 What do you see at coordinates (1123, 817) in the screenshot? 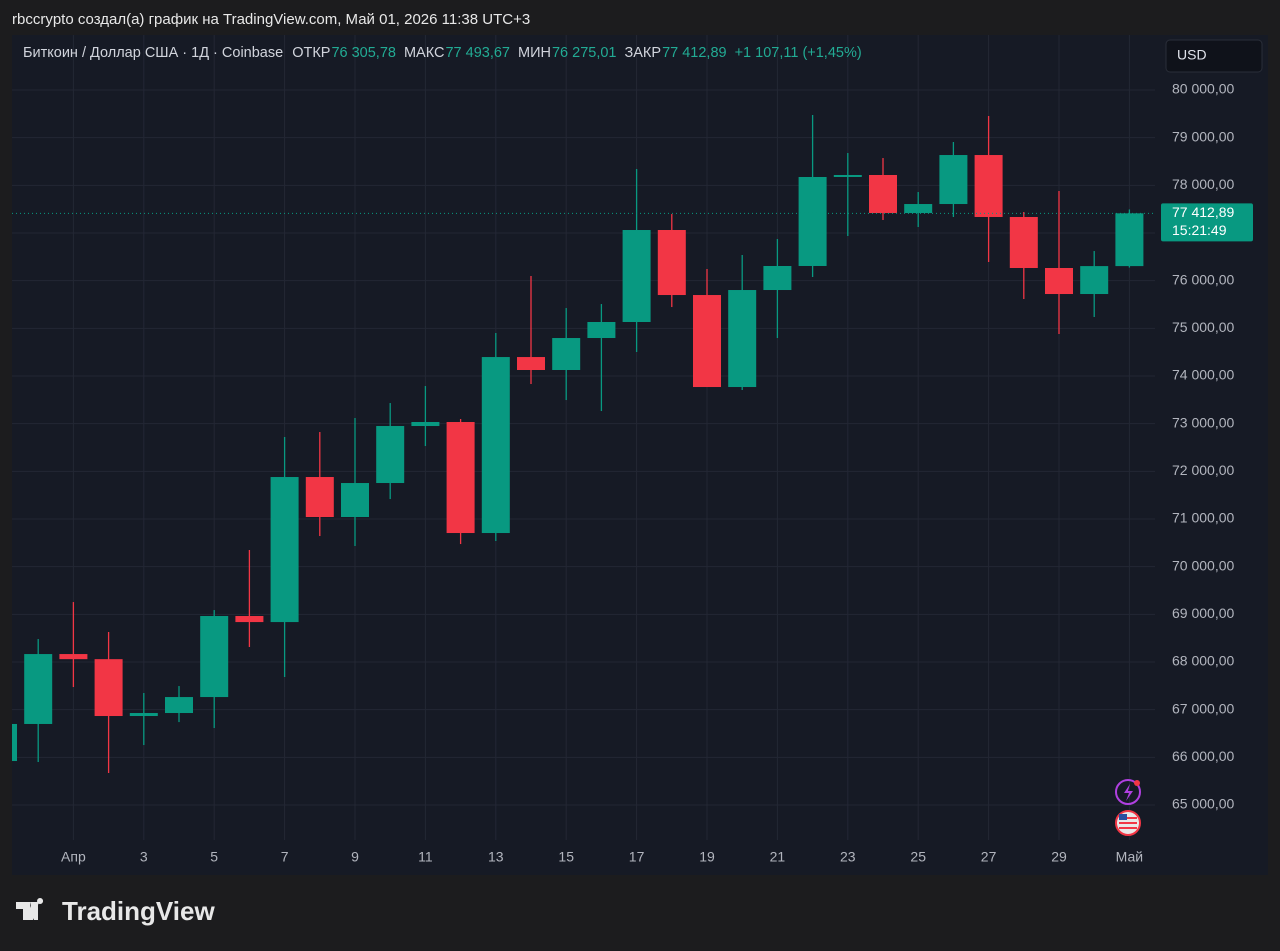
I see `flag-canton` at bounding box center [1123, 817].